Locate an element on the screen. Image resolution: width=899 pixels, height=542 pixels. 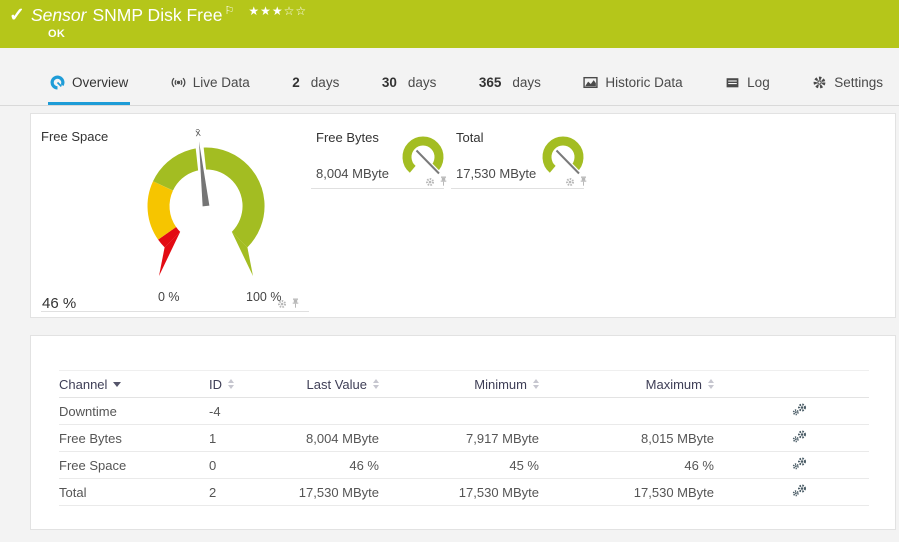
tab-overview: Overview is located at coordinates (89, 83).